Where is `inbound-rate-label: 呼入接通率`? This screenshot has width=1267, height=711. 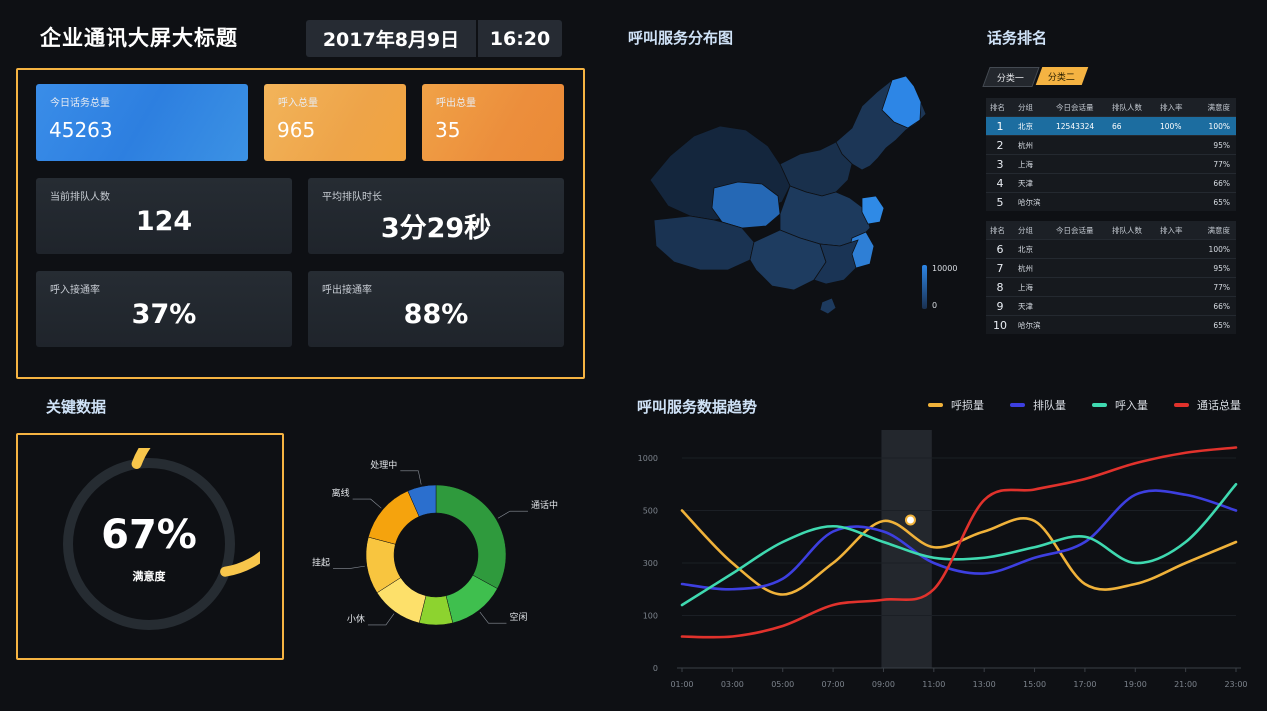 inbound-rate-label: 呼入接通率 is located at coordinates (75, 290).